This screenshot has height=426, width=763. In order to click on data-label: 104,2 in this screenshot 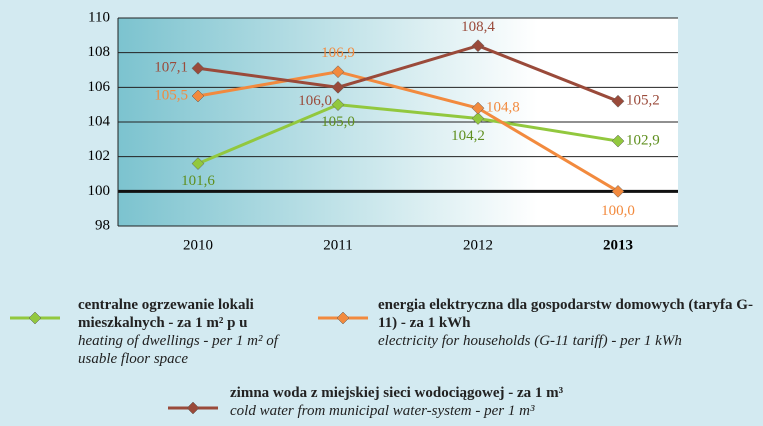, I will do `click(468, 136)`.